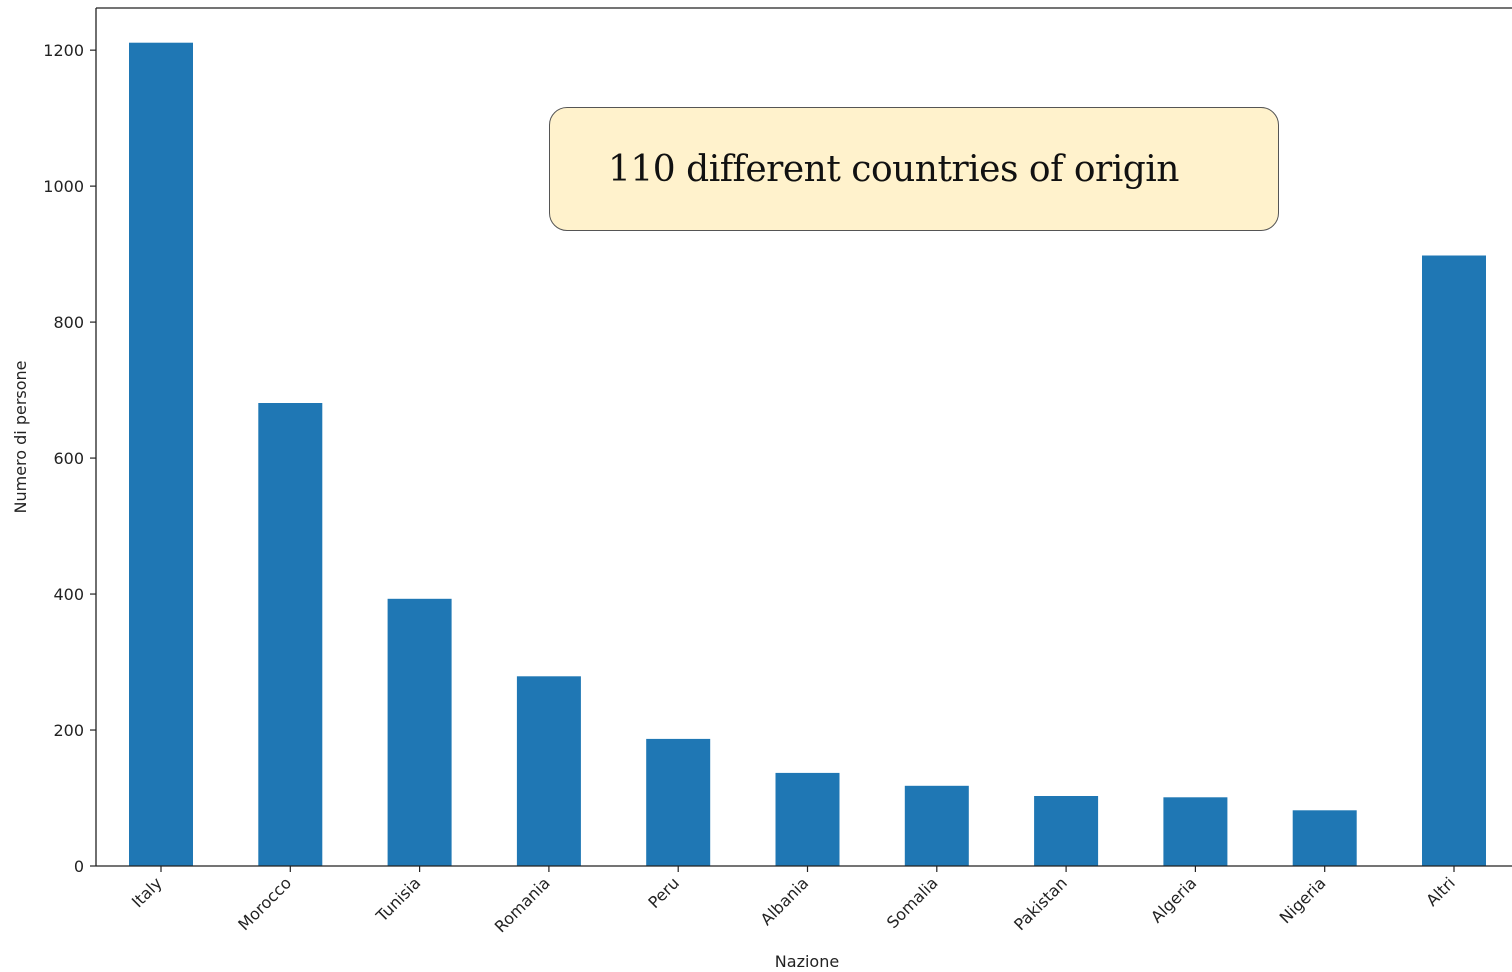 This screenshot has height=972, width=1512. Describe the element at coordinates (807, 961) in the screenshot. I see `x-axis-label: Nazione` at that location.